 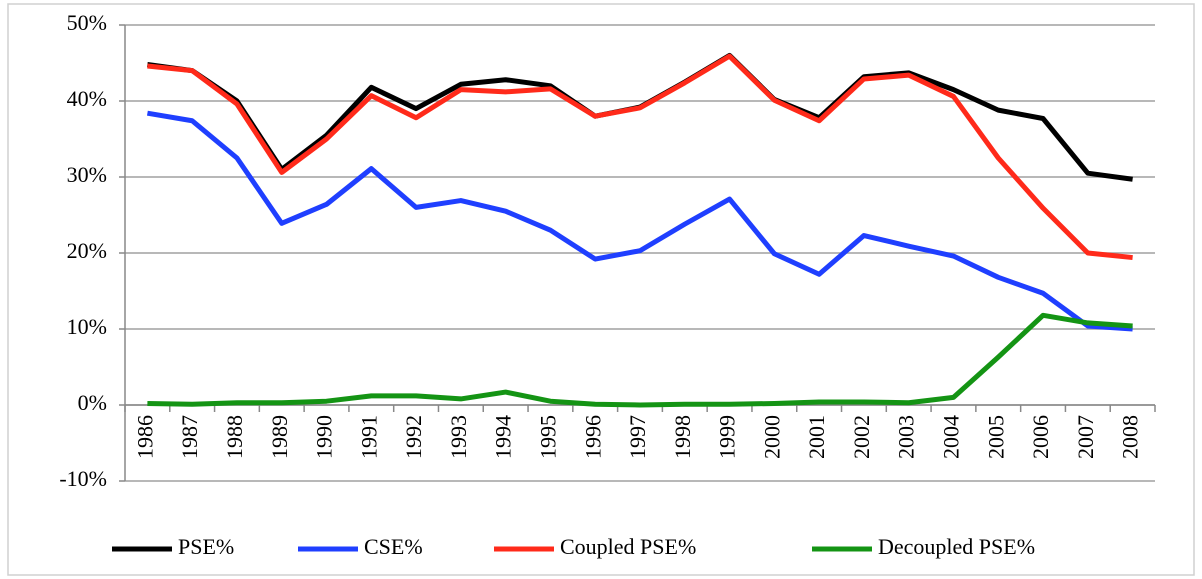 I want to click on y-tick-label: -10%, so click(x=83, y=478).